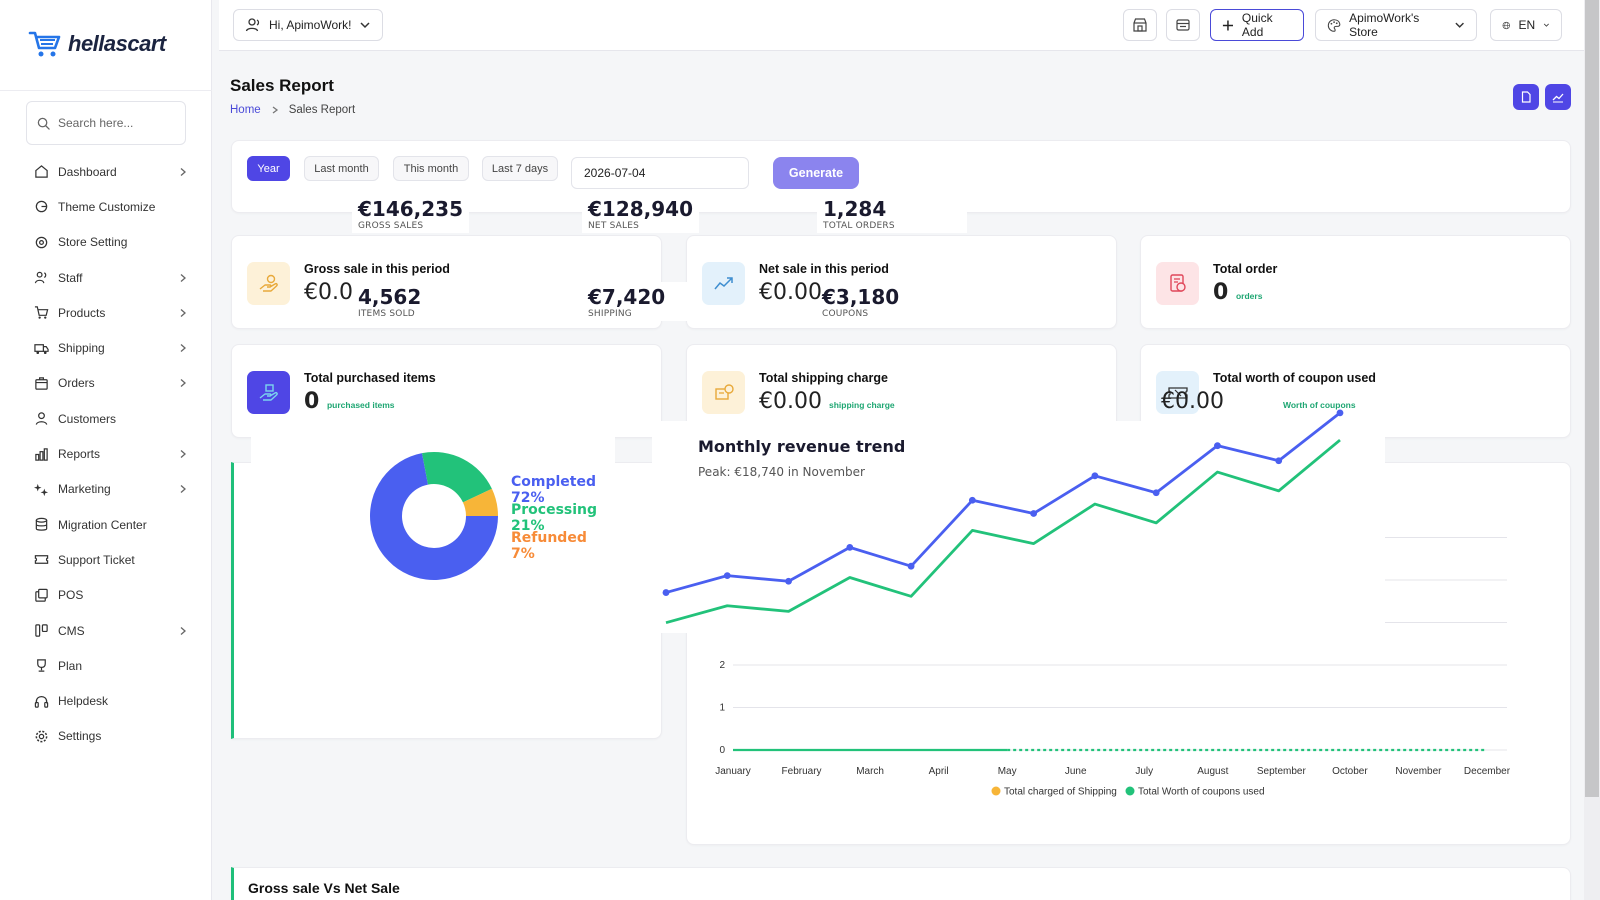 The image size is (1600, 900). Describe the element at coordinates (106, 736) in the screenshot. I see `sidebar-item-settings: Settings` at that location.